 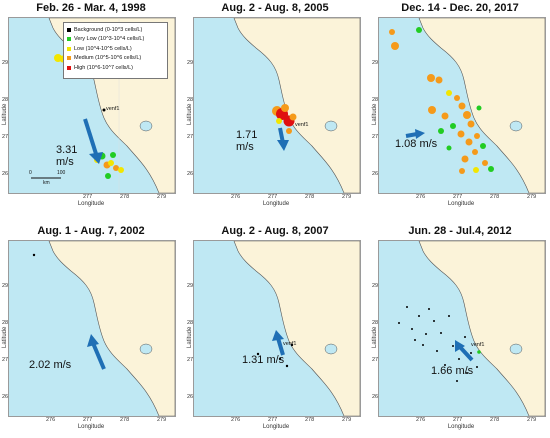 What do you see at coordinates (113, 109) in the screenshot?
I see `station-label-1: venf1` at bounding box center [113, 109].